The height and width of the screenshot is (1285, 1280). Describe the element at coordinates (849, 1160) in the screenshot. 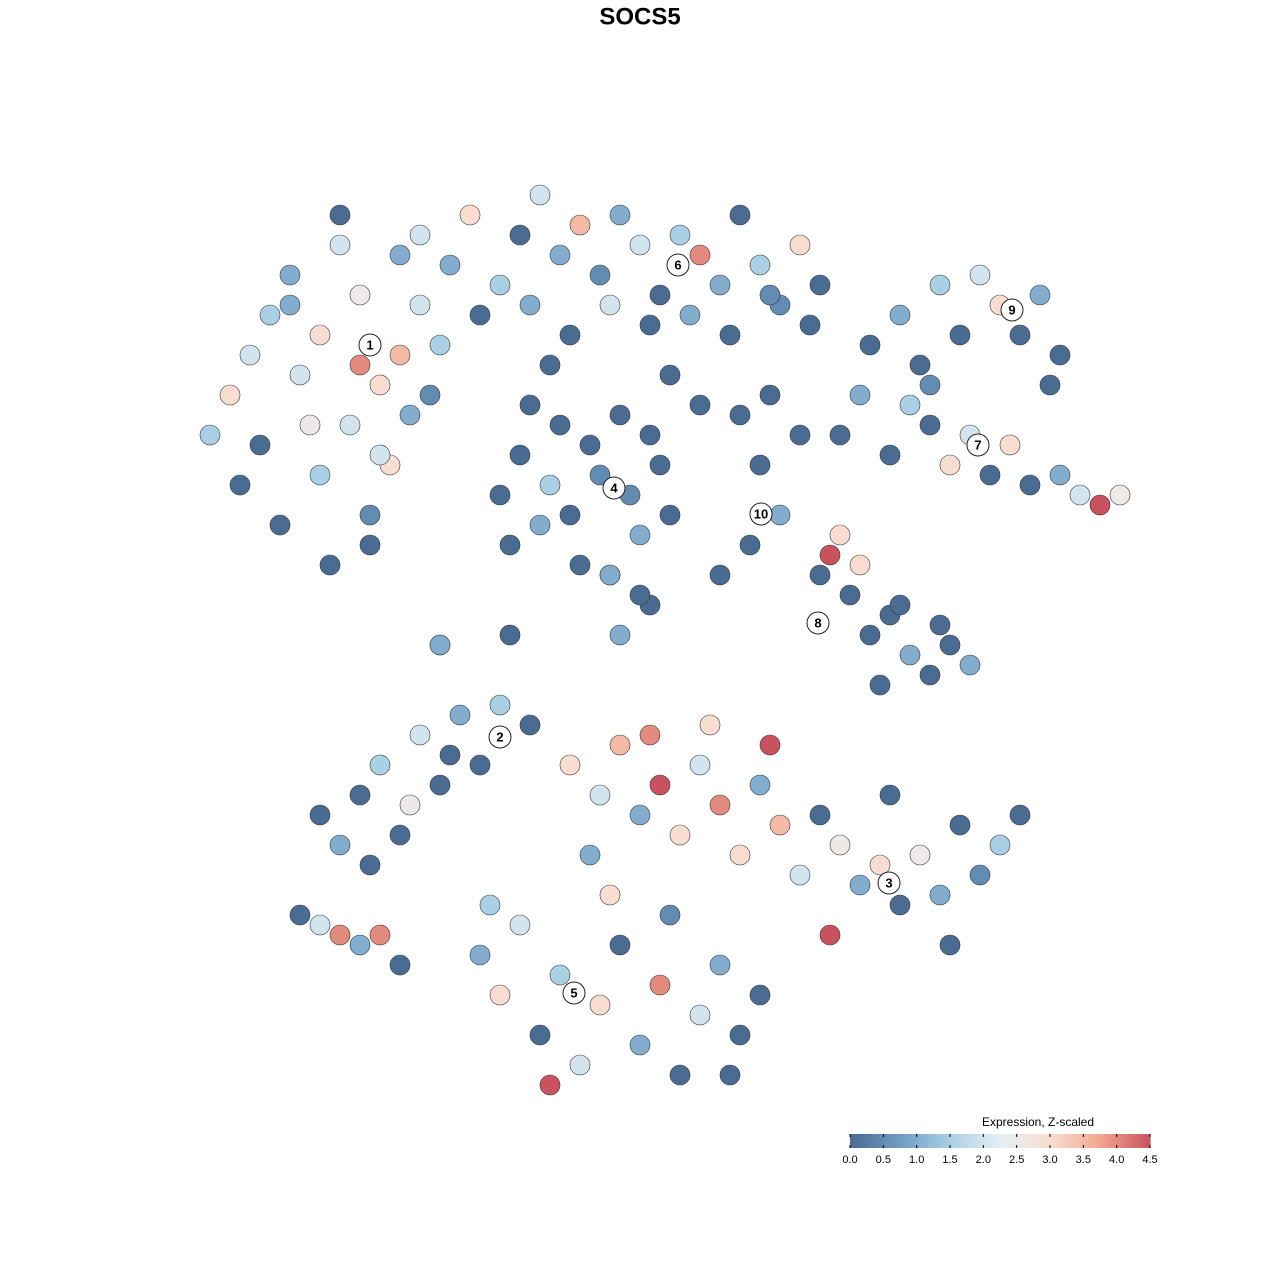

I see `colorbar-tick-label: 0.0` at that location.